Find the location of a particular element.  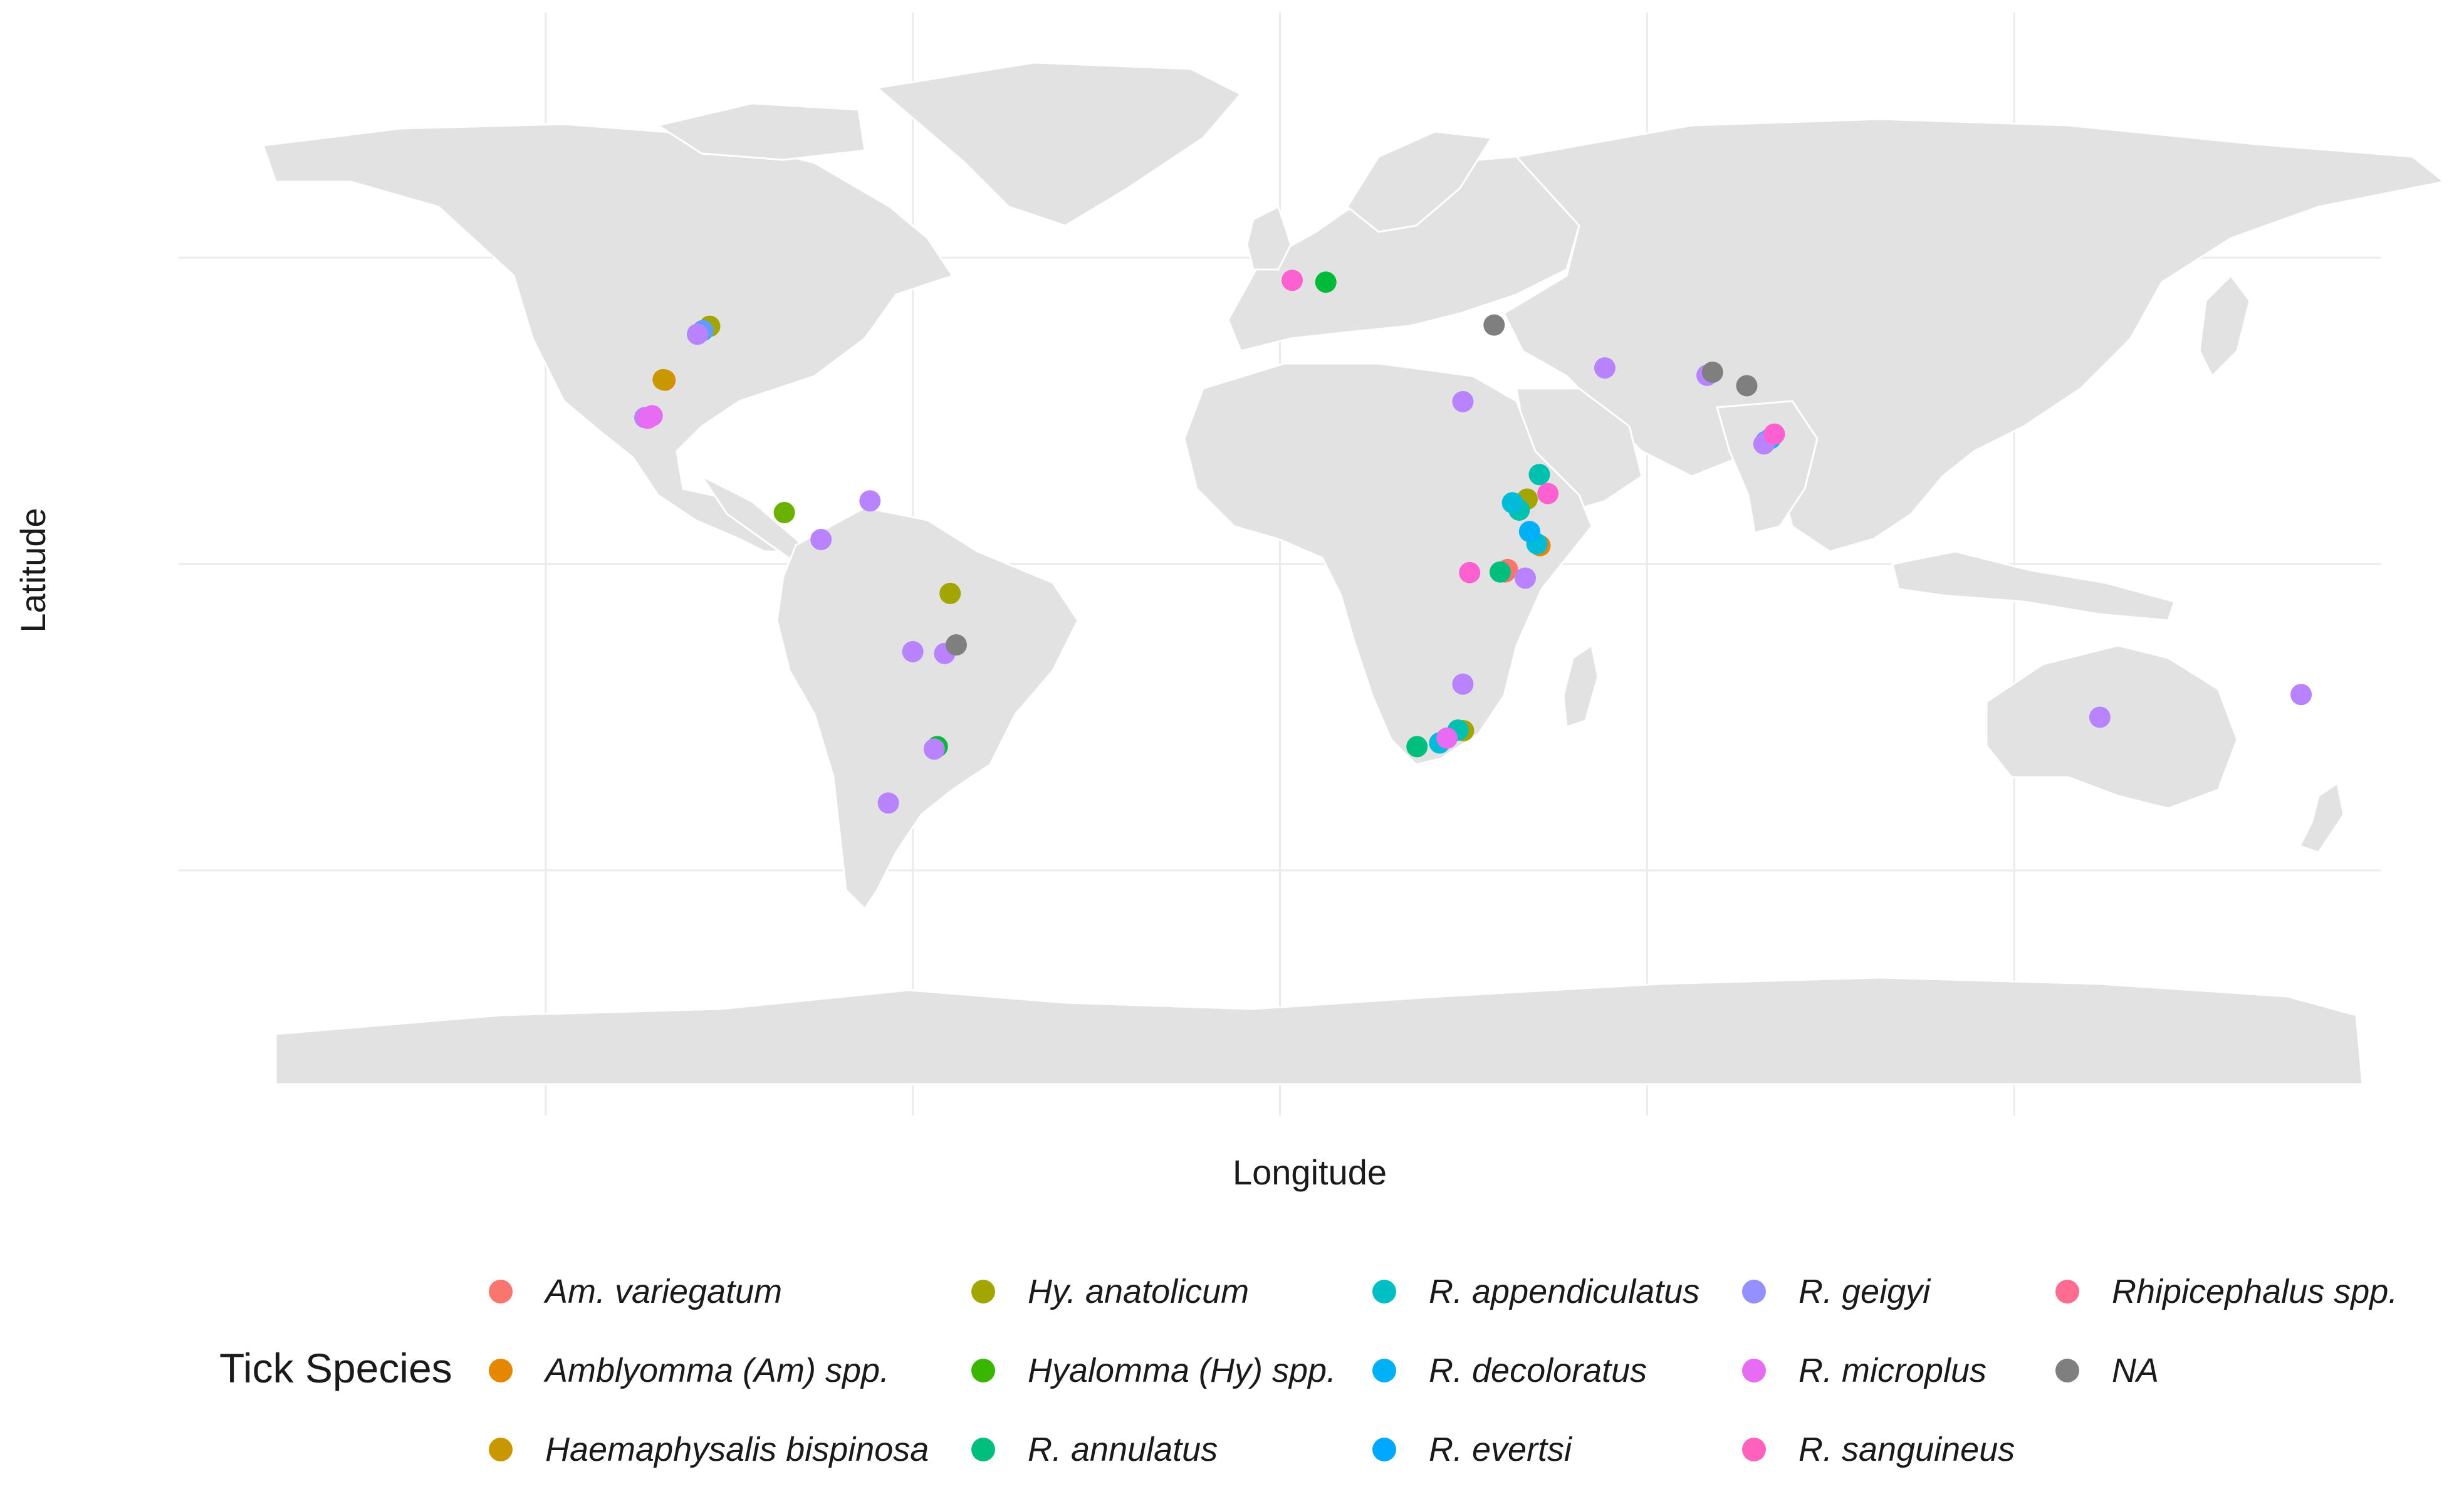

legend-label: Amblyomma (Am) spp. is located at coordinates (718, 1371).